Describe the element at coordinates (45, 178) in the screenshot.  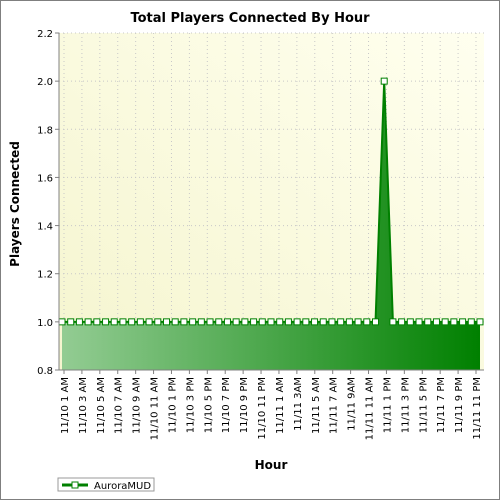
I see `y-tick-label: 1.6` at that location.